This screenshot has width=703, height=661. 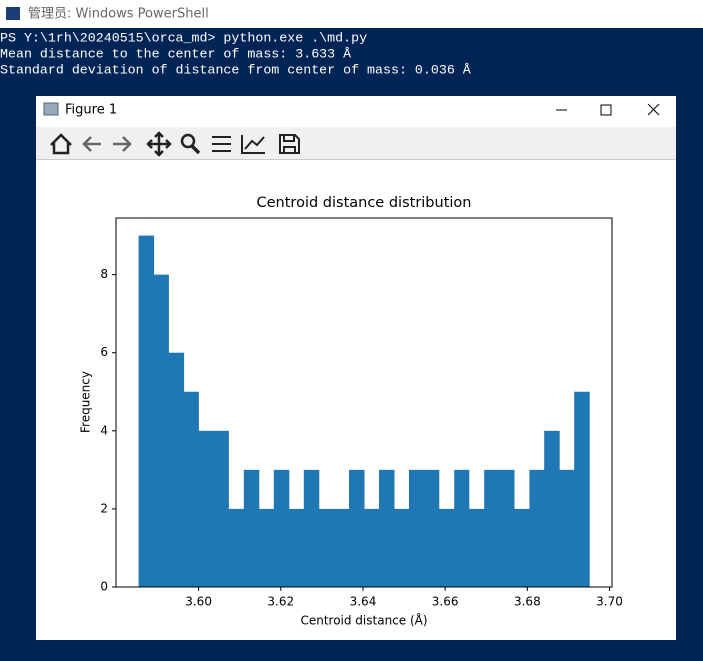 I want to click on pan-button, so click(x=159, y=144).